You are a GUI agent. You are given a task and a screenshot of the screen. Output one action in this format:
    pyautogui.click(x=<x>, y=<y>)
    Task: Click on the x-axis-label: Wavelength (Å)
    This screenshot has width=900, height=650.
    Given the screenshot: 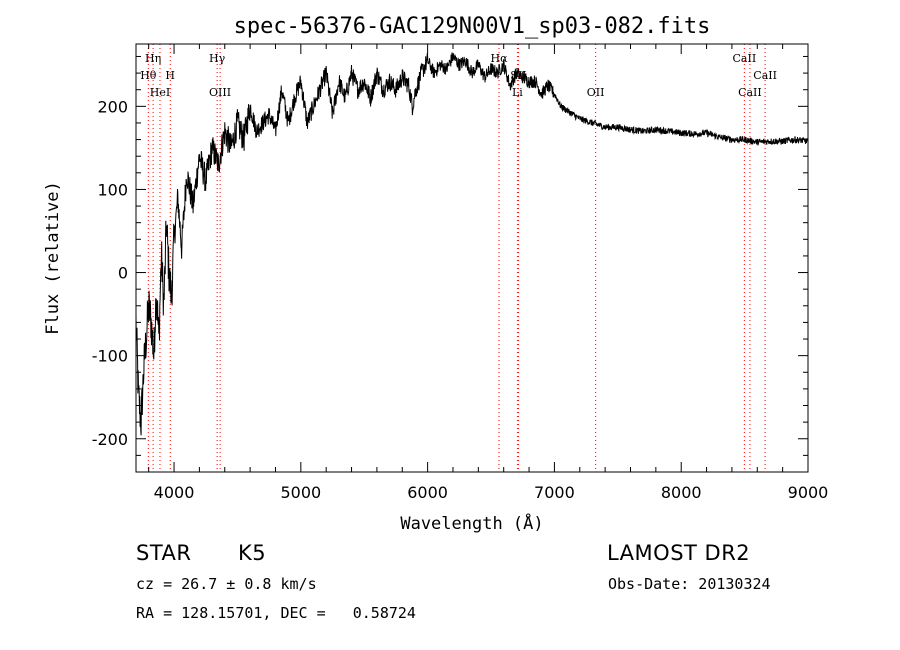 What is the action you would take?
    pyautogui.click(x=471, y=523)
    